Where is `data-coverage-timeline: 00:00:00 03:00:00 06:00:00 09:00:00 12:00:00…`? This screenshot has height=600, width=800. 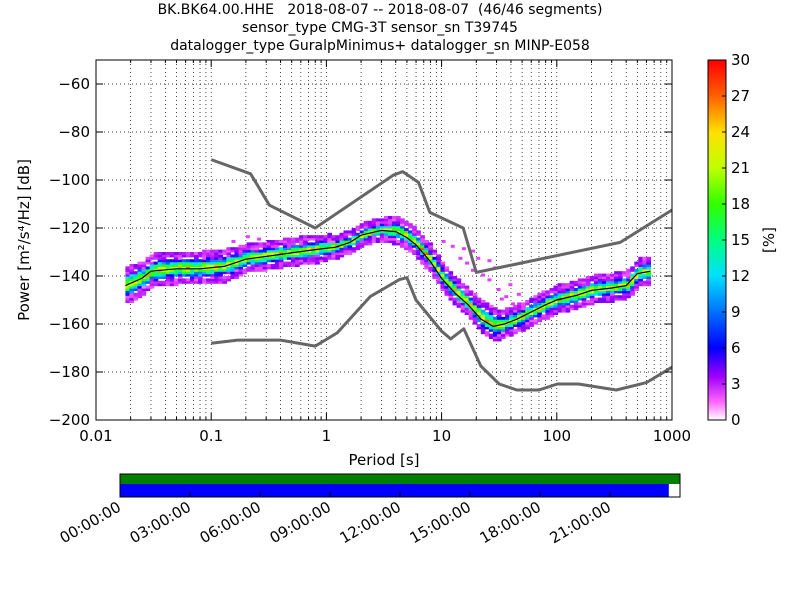
data-coverage-timeline: 00:00:00 03:00:00 06:00:00 09:00:00 12:00:00… is located at coordinates (369, 510).